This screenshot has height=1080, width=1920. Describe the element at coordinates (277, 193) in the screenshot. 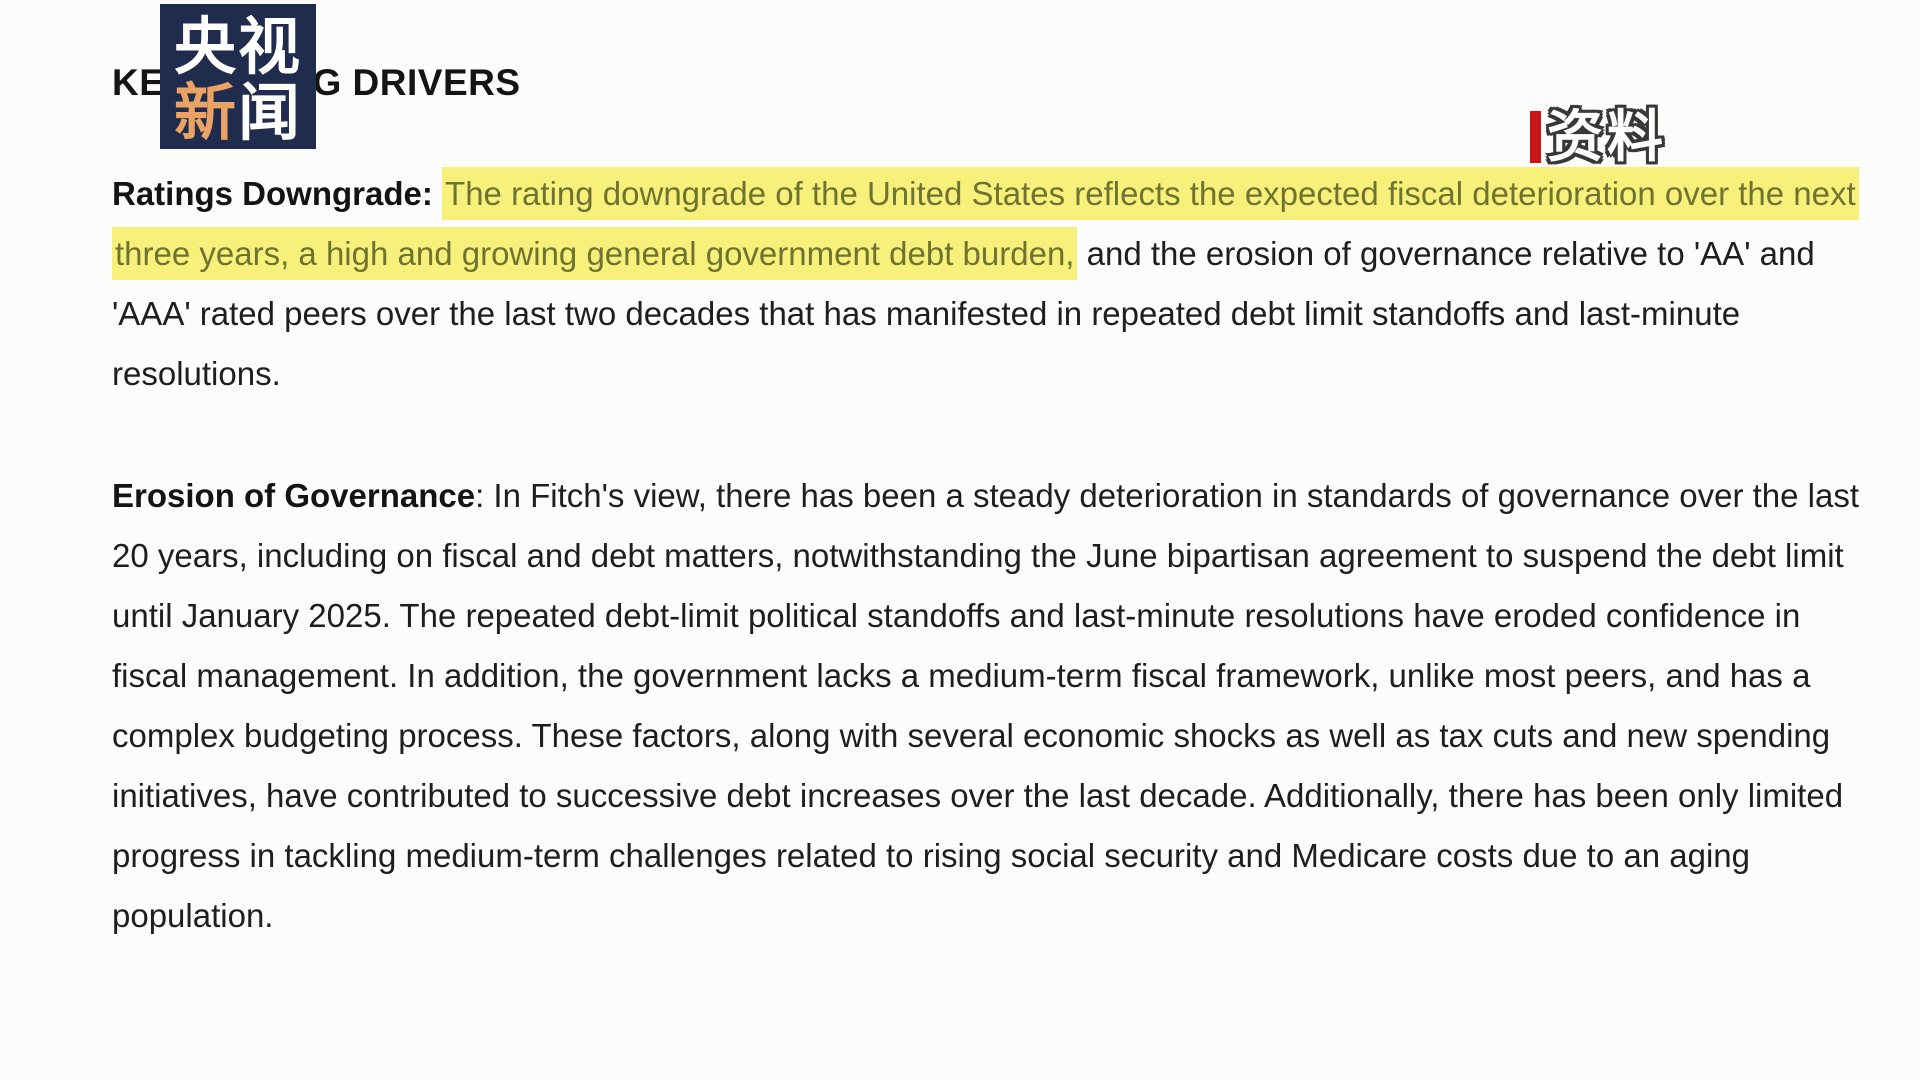

I see `text-segment-bold: Ratings Downgrade:` at that location.